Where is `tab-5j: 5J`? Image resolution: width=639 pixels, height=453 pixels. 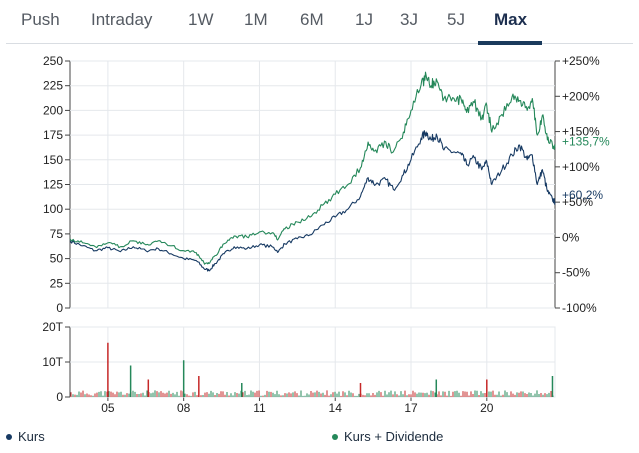
tab-5j: 5J is located at coordinates (456, 19).